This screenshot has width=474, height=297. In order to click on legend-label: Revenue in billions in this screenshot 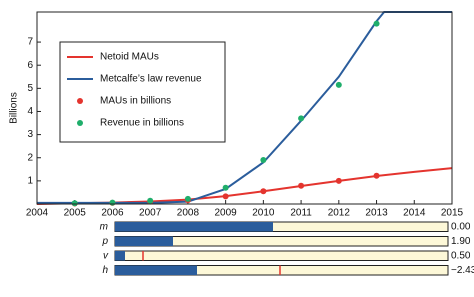, I will do `click(142, 123)`.